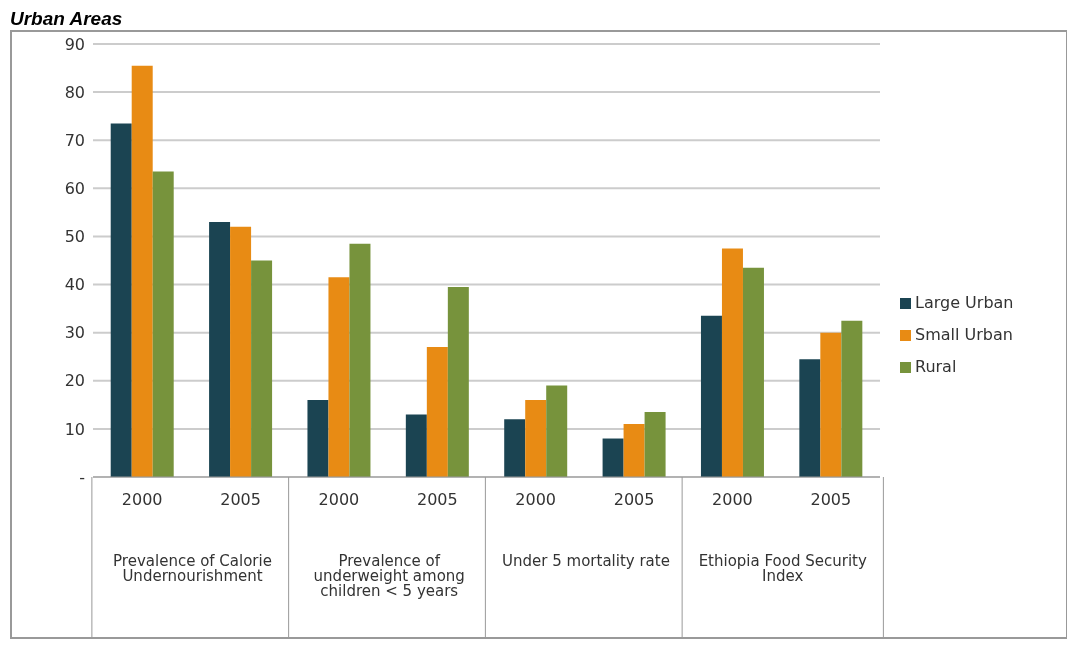 The width and height of the screenshot is (1083, 647). Describe the element at coordinates (964, 334) in the screenshot. I see `legend-label: Small Urban` at that location.